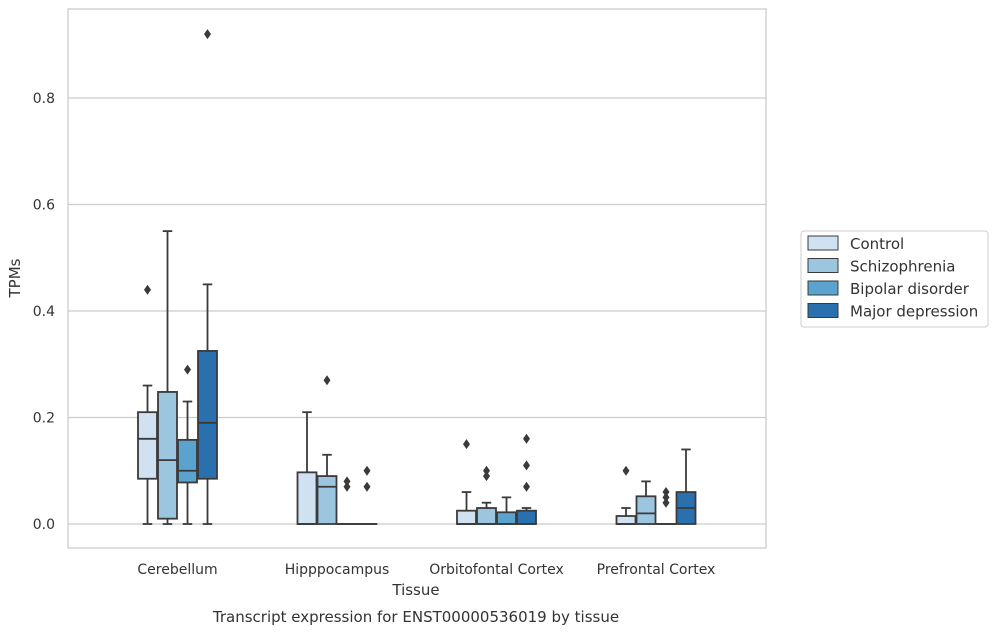 The width and height of the screenshot is (997, 634). I want to click on y-tick-label: 0.4, so click(44, 312).